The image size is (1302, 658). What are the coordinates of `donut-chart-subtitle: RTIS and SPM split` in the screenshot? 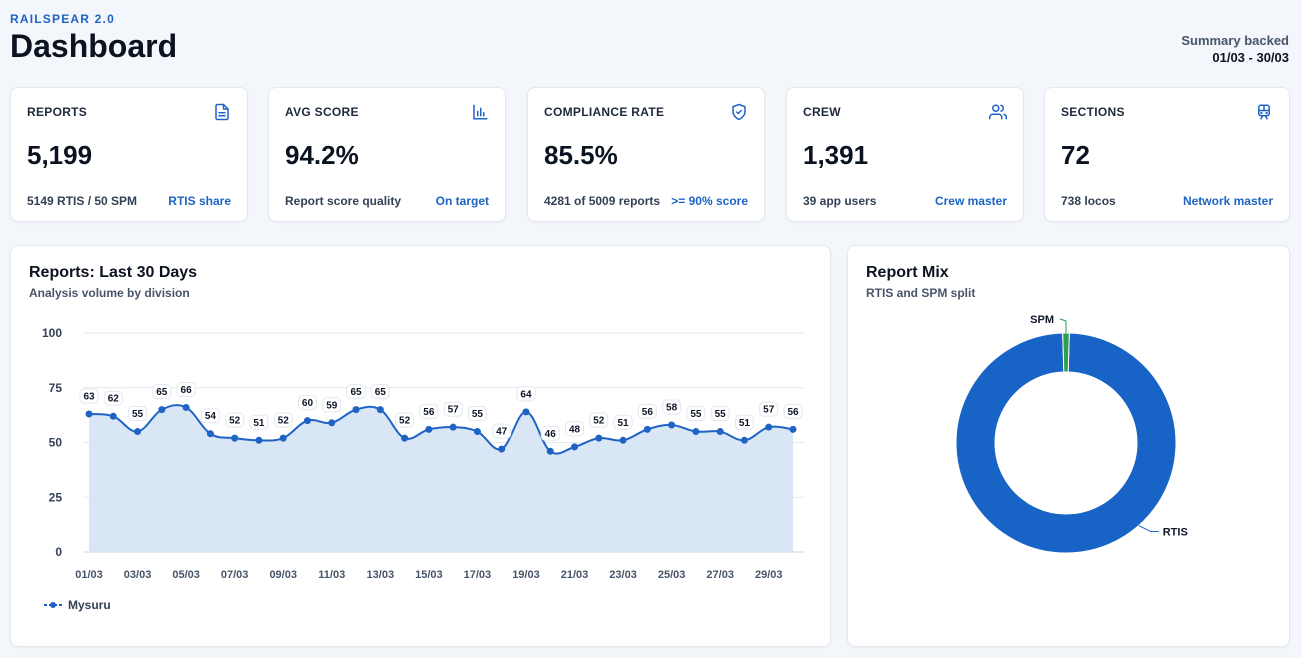 It's located at (921, 293).